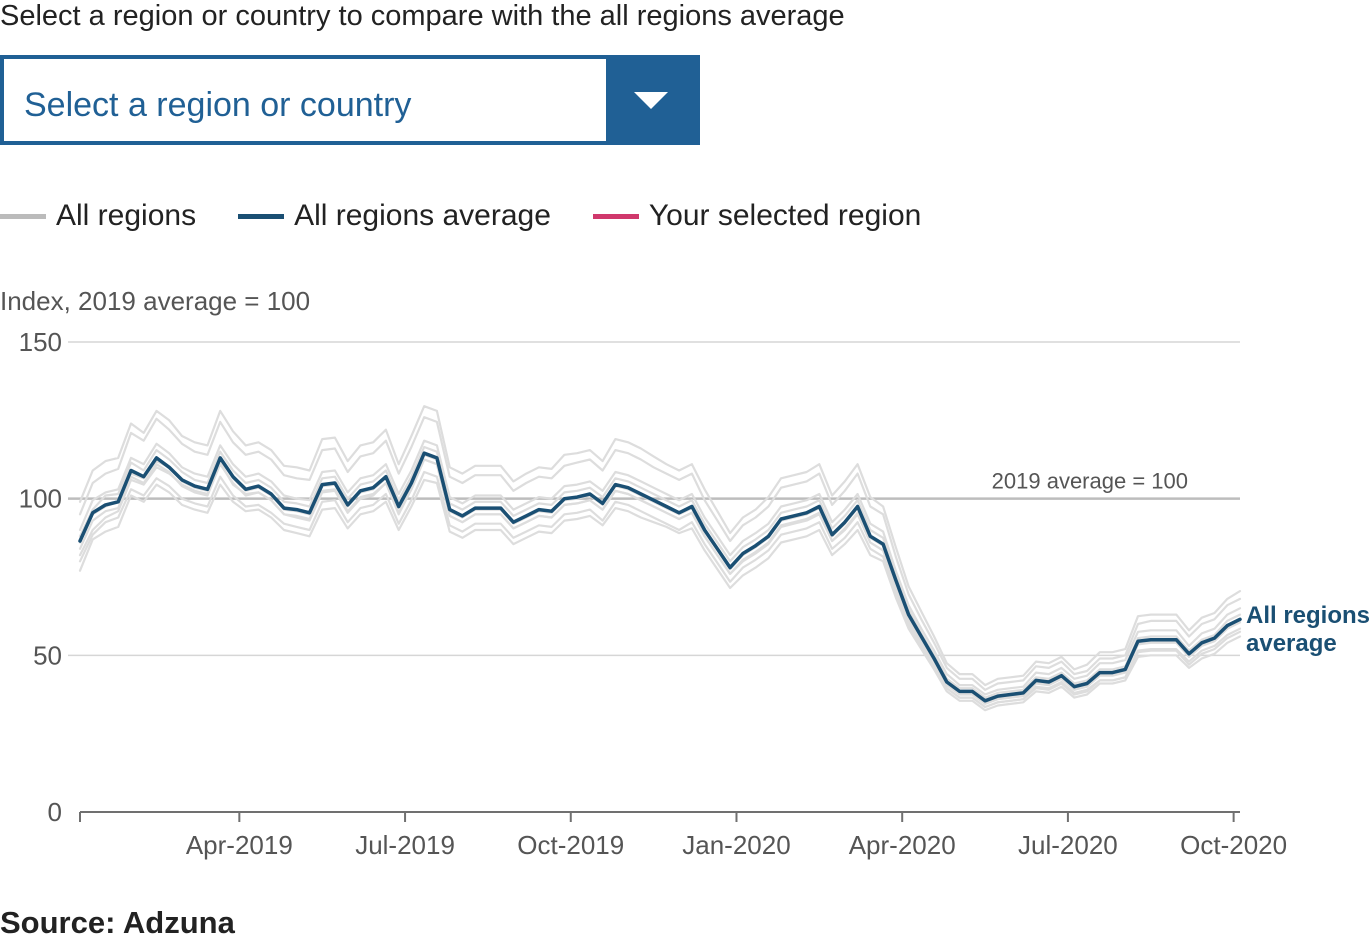 This screenshot has height=940, width=1371. What do you see at coordinates (1068, 845) in the screenshot?
I see `x-tick-label-Jul-2020: Jul-2020` at bounding box center [1068, 845].